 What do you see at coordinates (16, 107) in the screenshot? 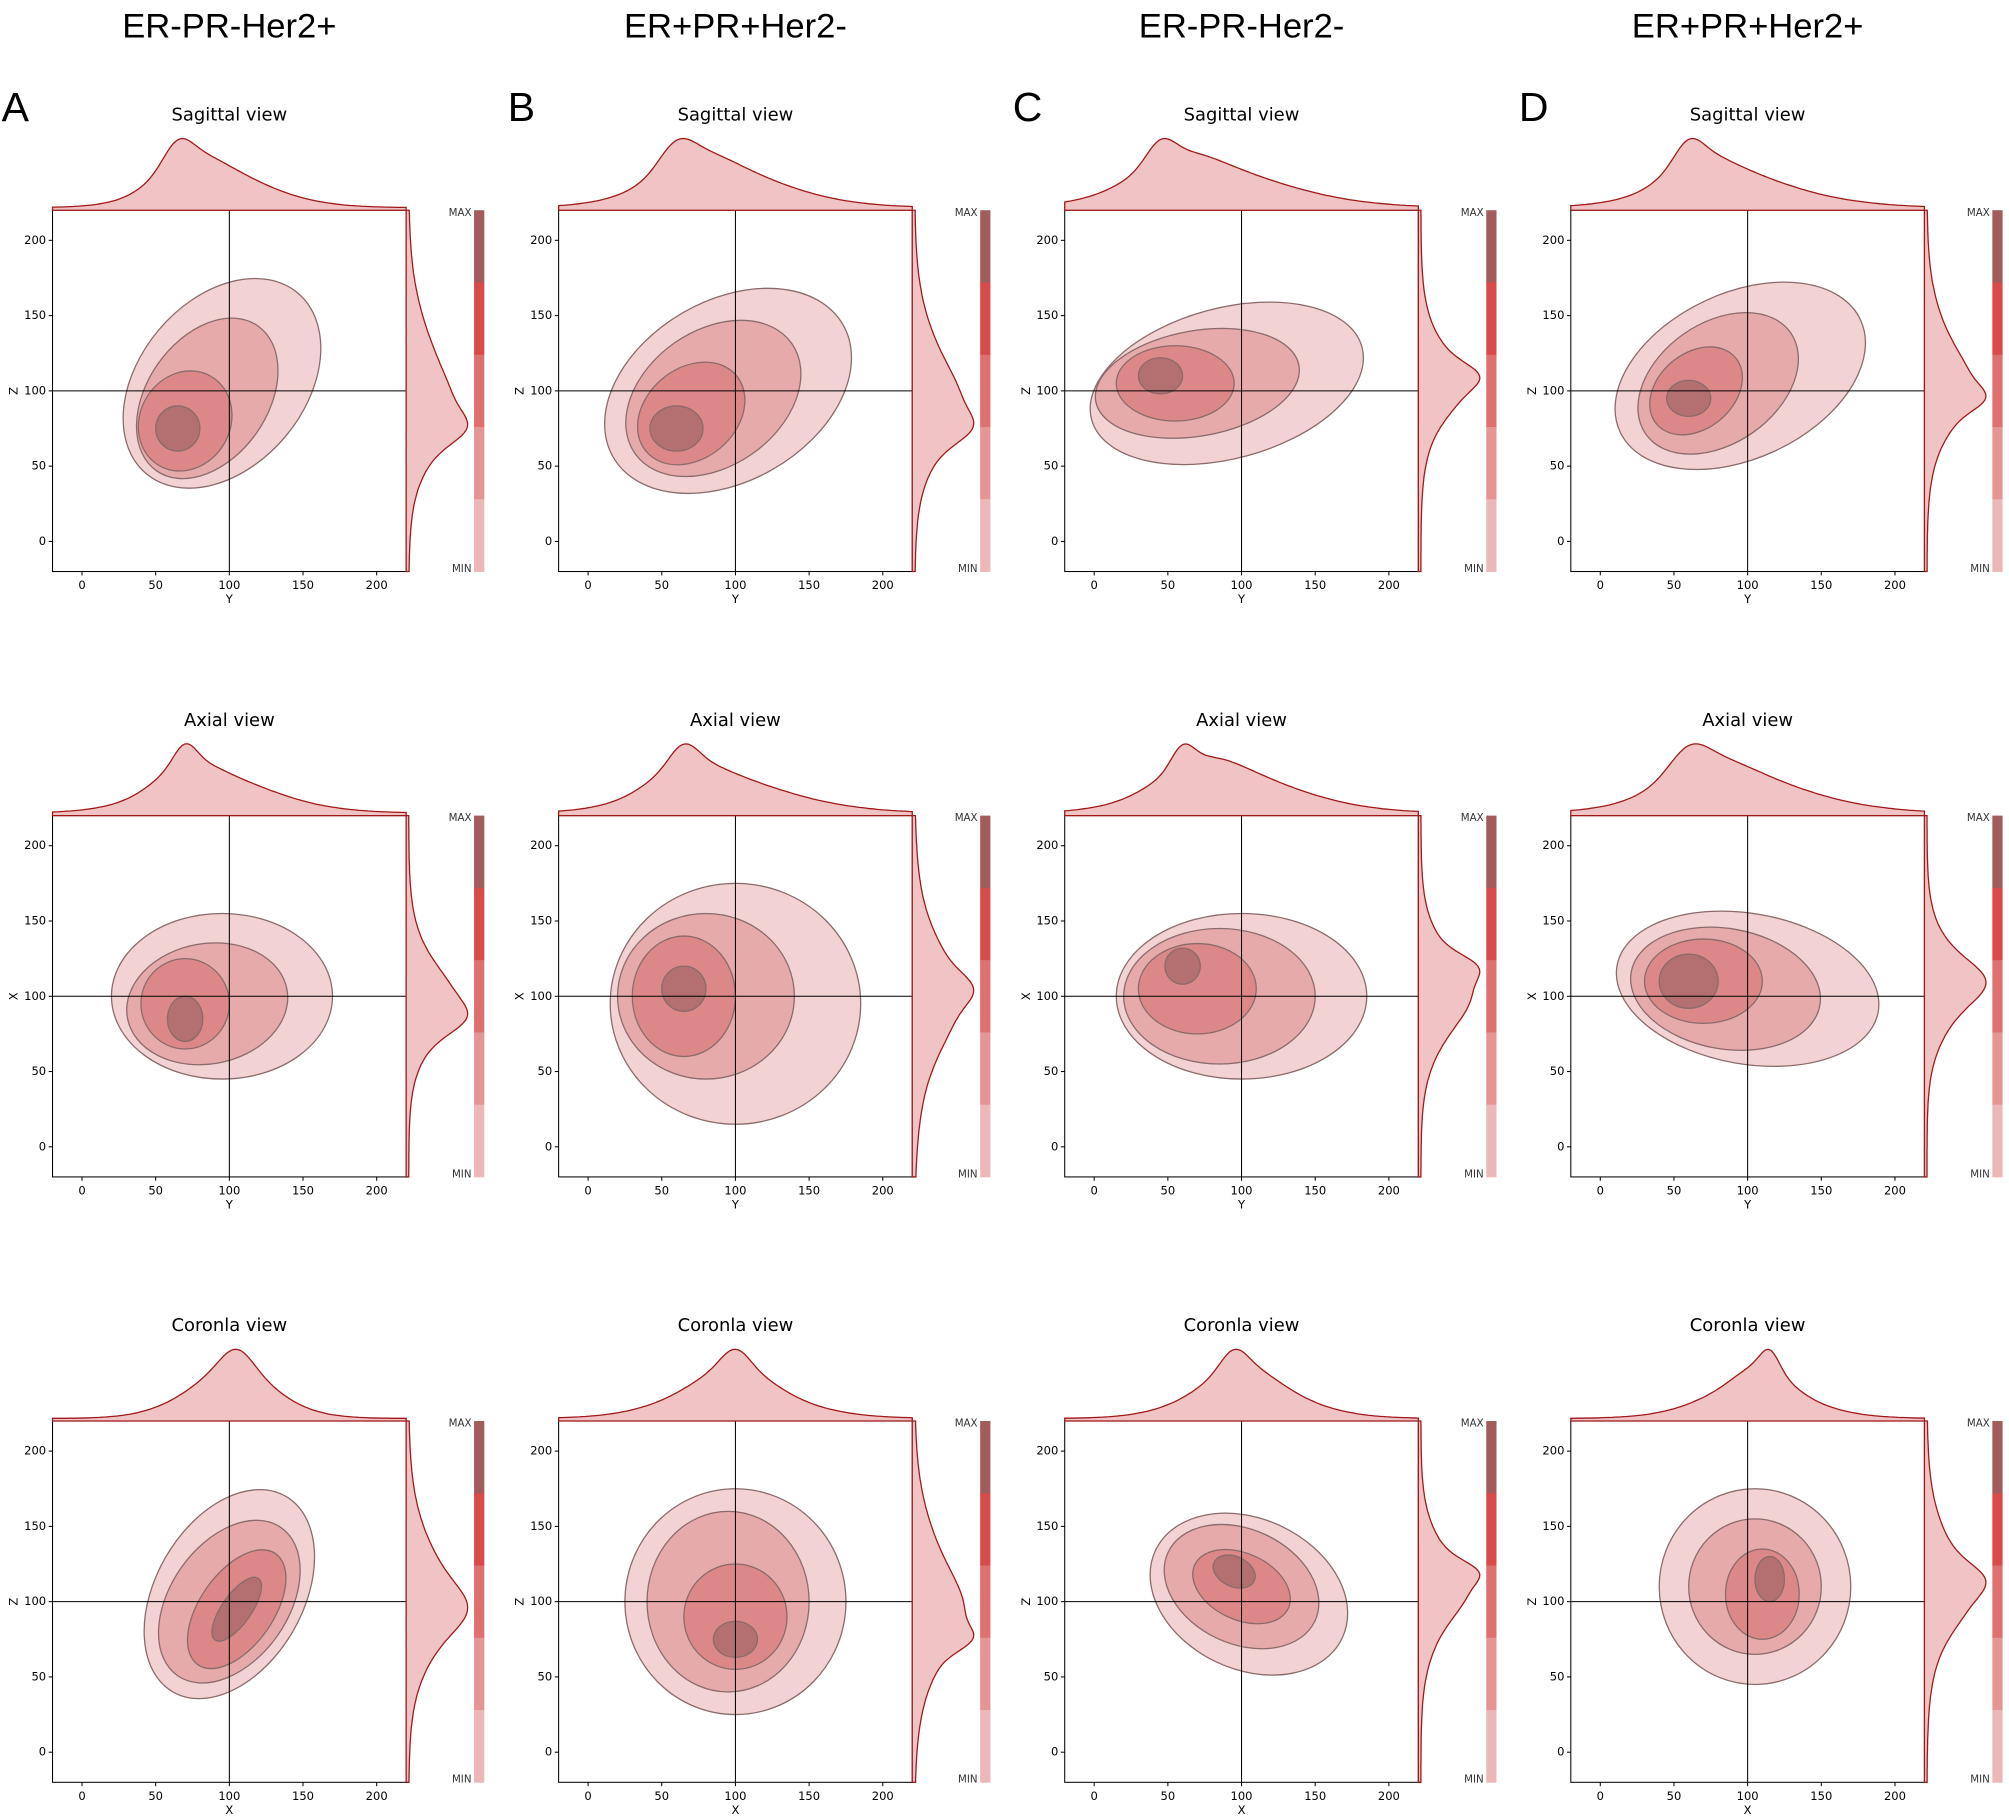
I see `panel-letter: A` at bounding box center [16, 107].